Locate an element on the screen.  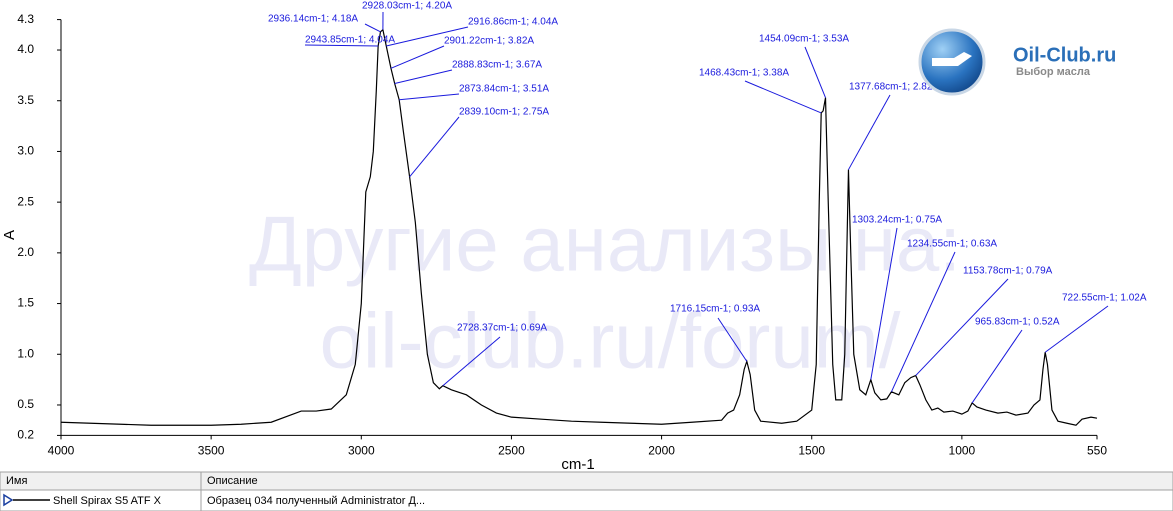
annotation-label: 2943.85cm-1; 4.04A is located at coordinates (350, 40).